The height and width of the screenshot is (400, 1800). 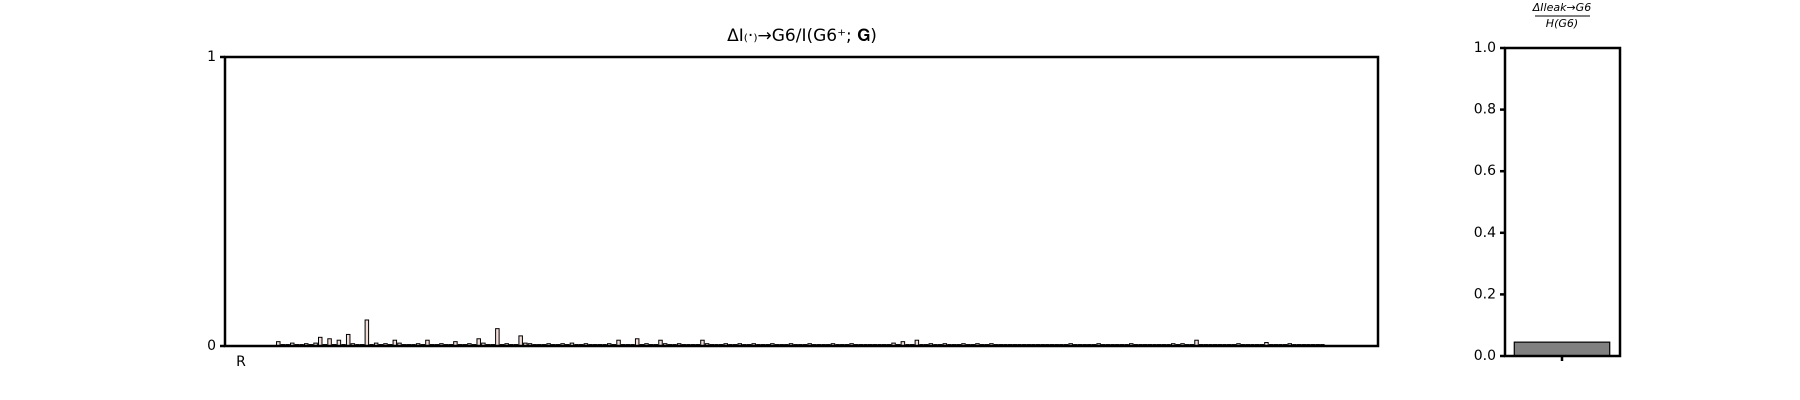 What do you see at coordinates (1485, 233) in the screenshot?
I see `y-tick-label: 0.4` at bounding box center [1485, 233].